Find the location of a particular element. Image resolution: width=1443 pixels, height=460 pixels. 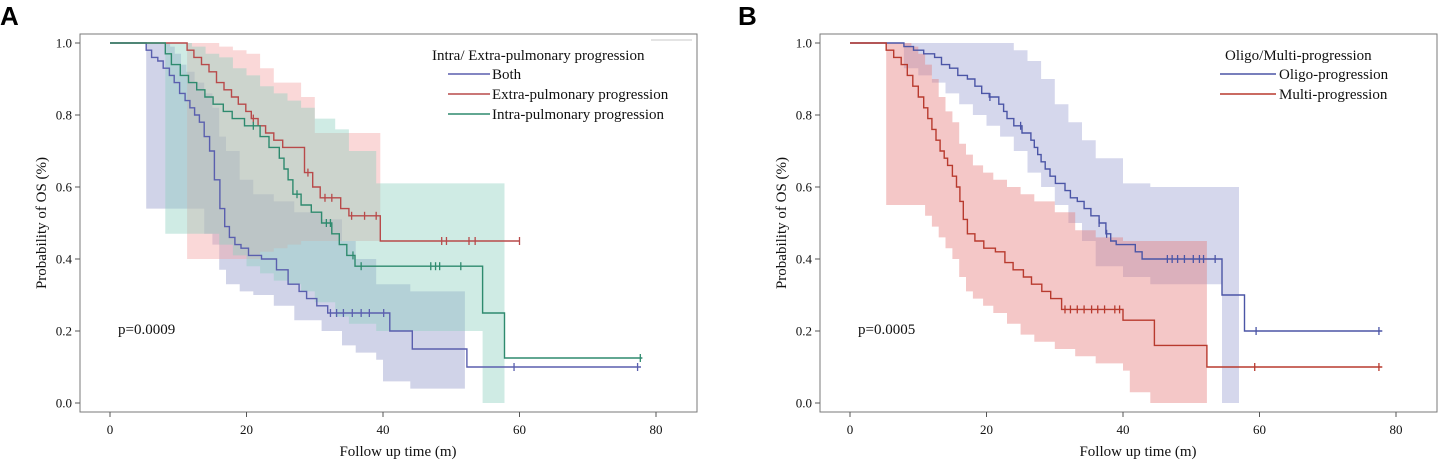

panel-a-letter: A is located at coordinates (9, 16).